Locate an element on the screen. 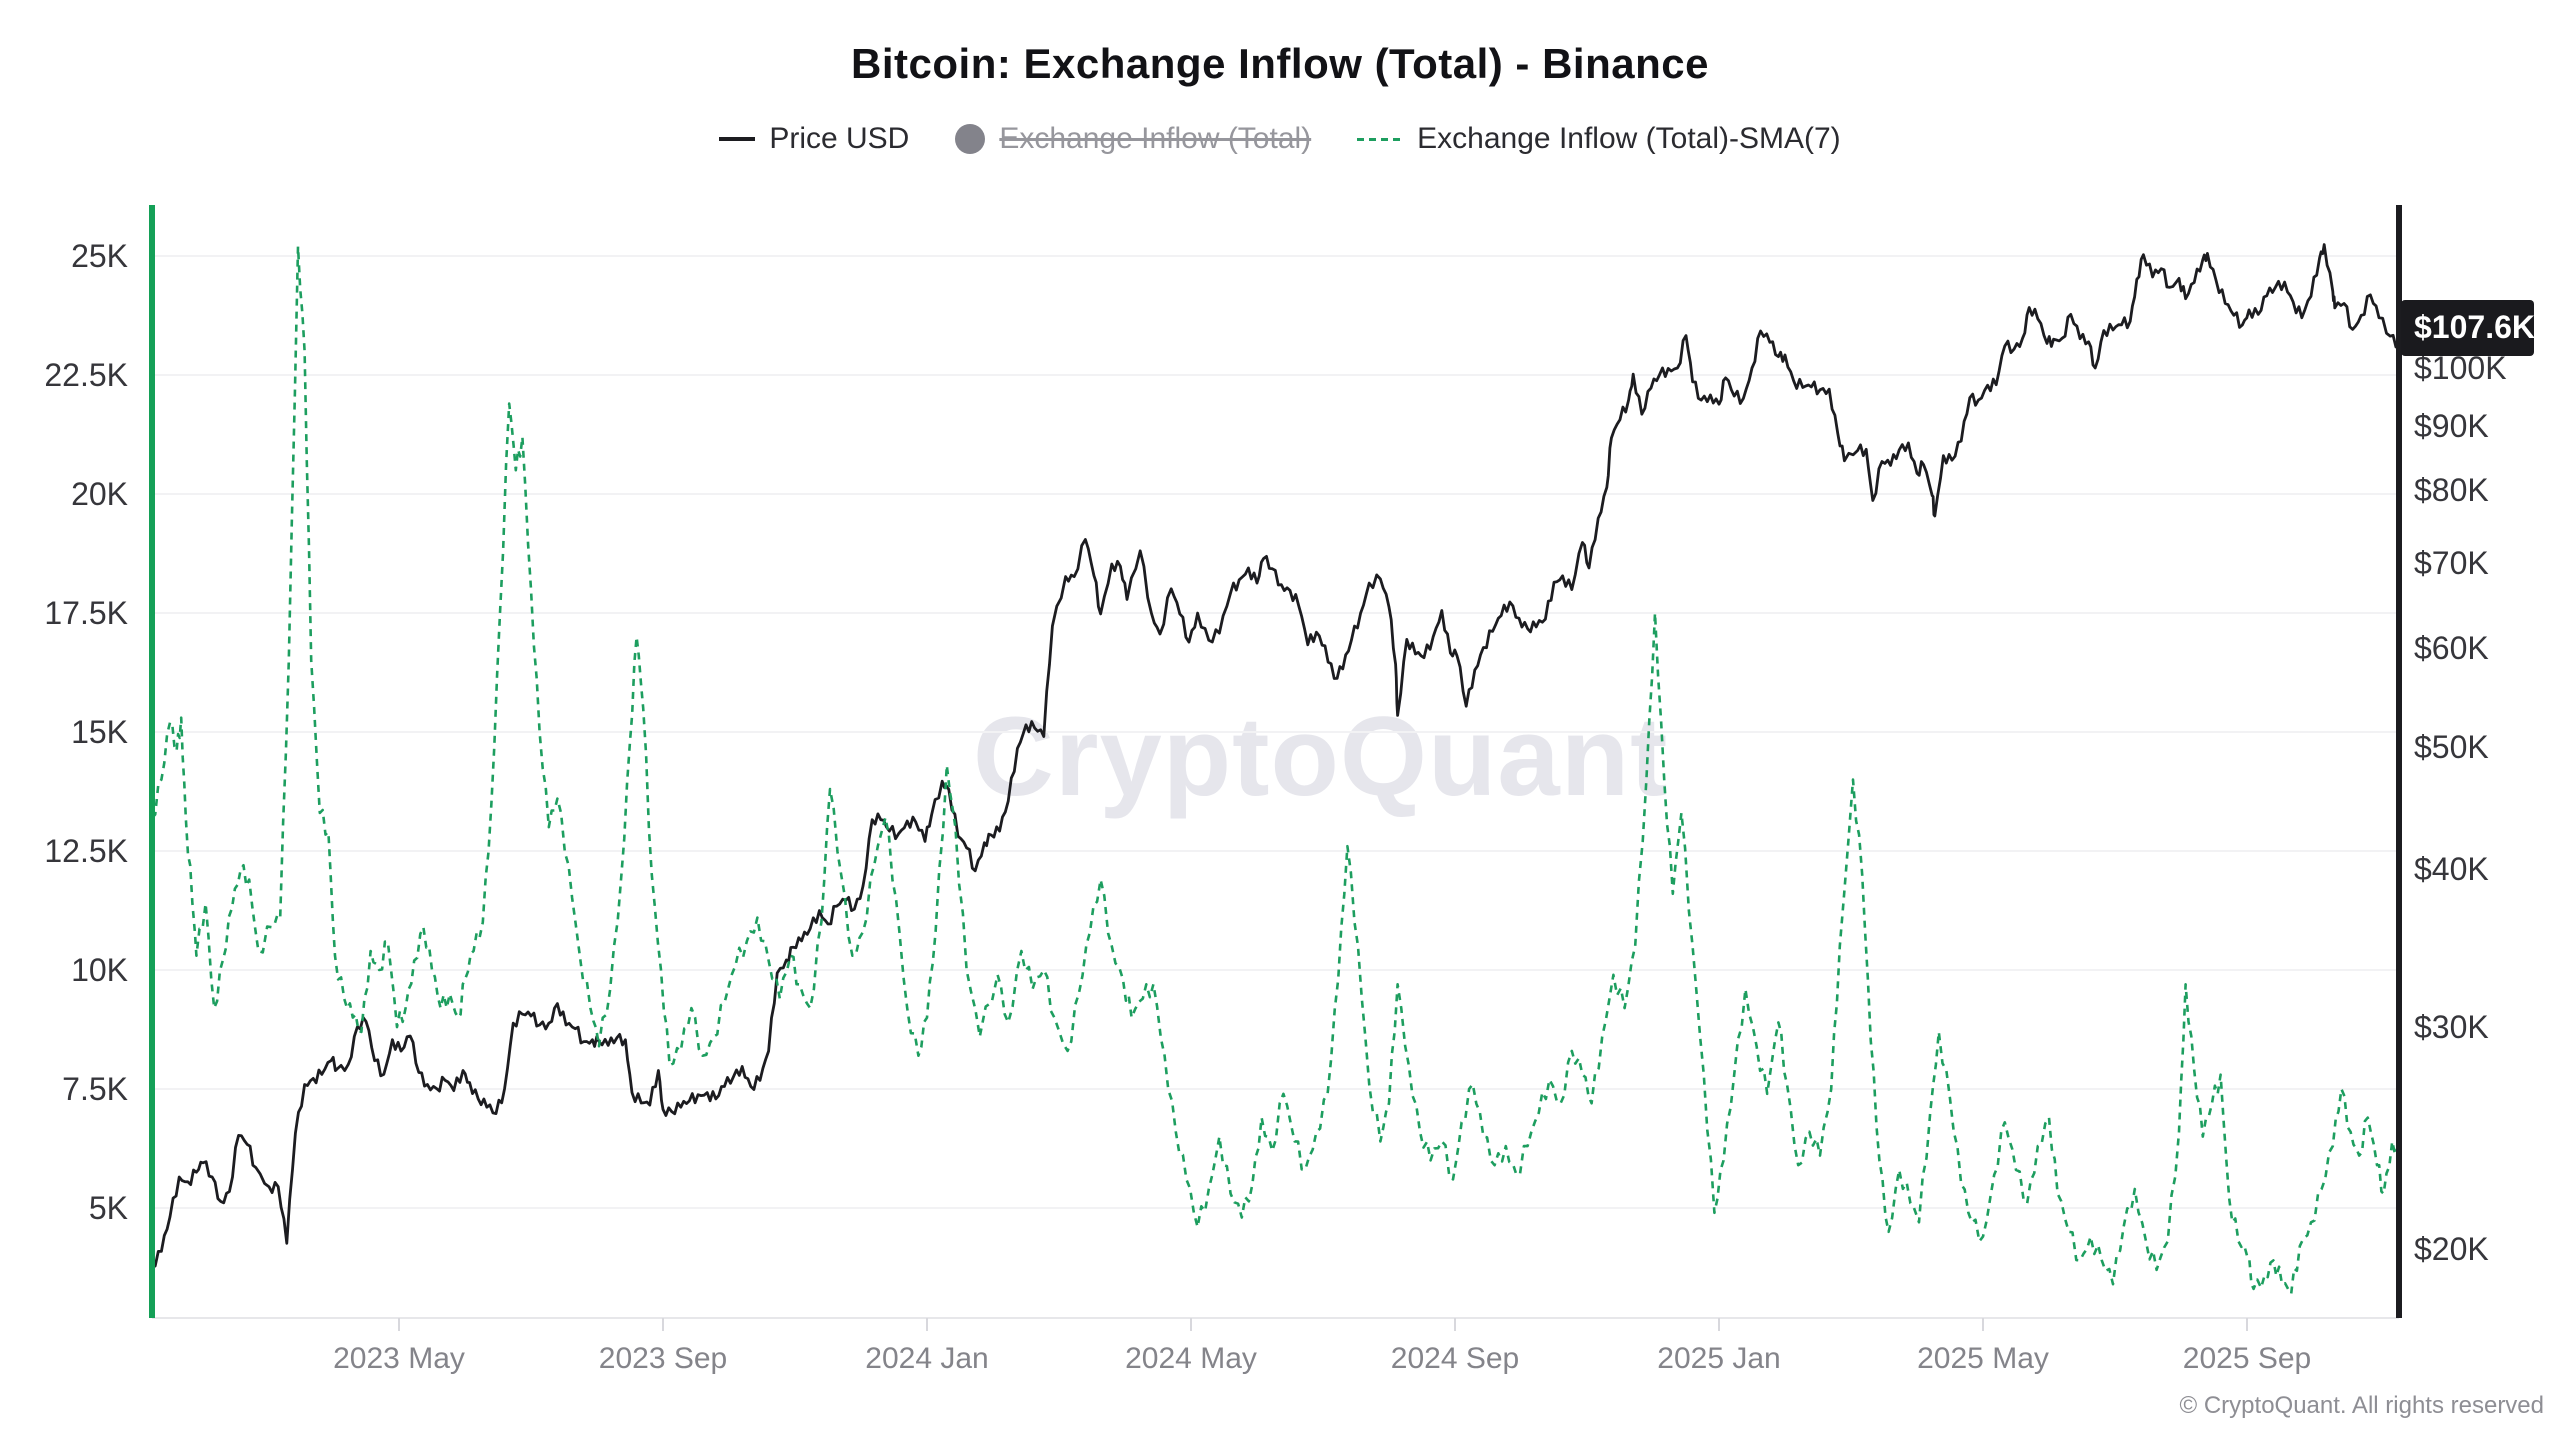  x-axis-tick-label: 2024 Jan is located at coordinates (927, 1358).